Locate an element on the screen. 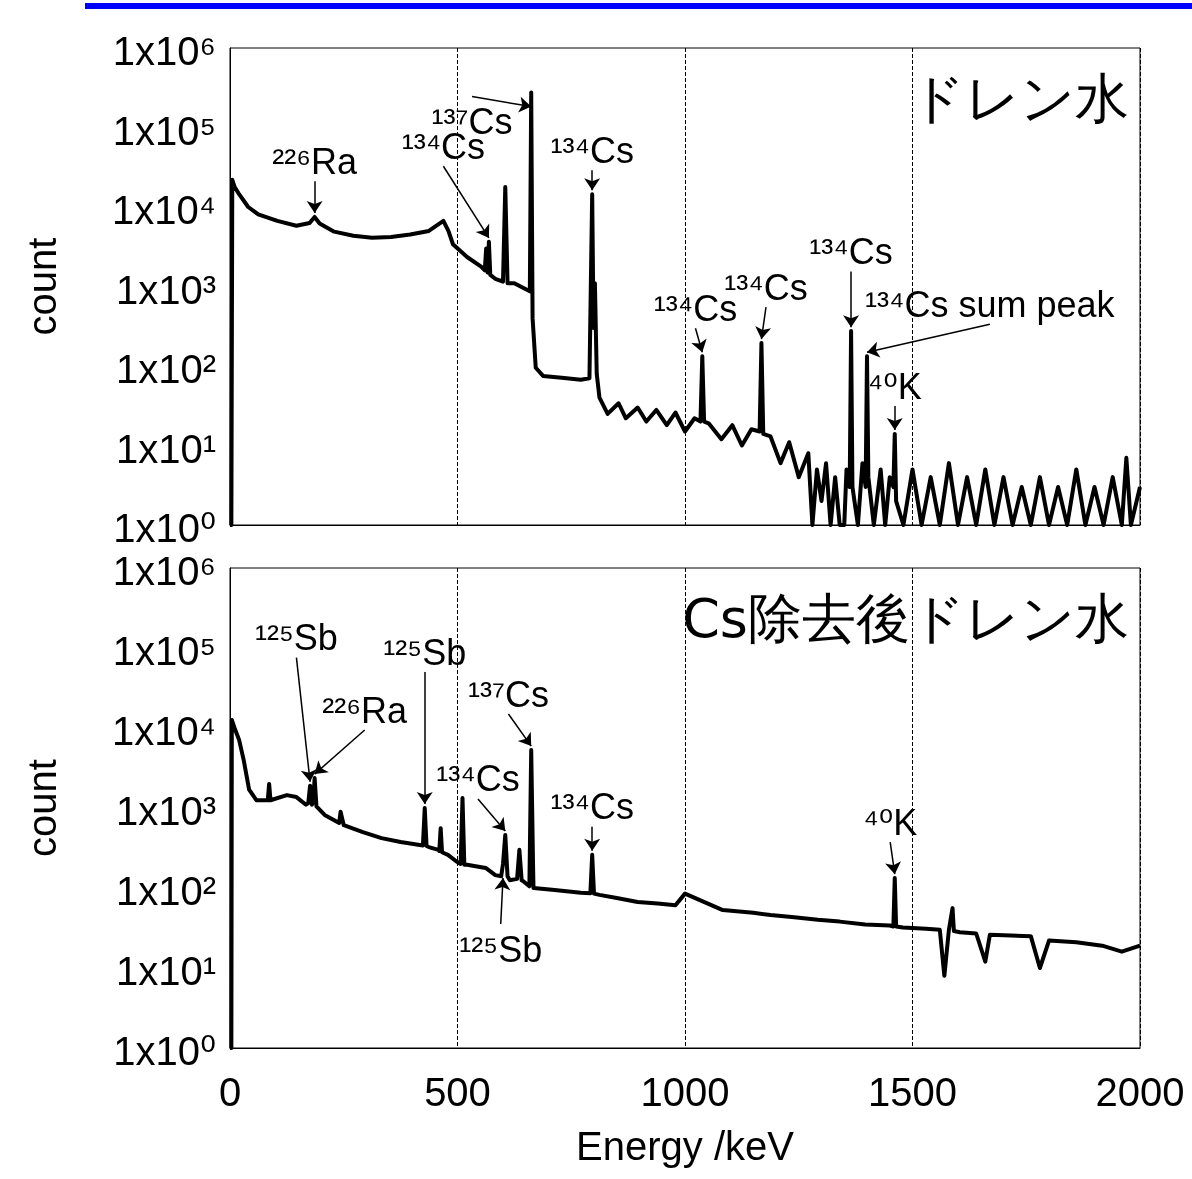 The image size is (1192, 1179). x-tick-label: 0 is located at coordinates (230, 1092).